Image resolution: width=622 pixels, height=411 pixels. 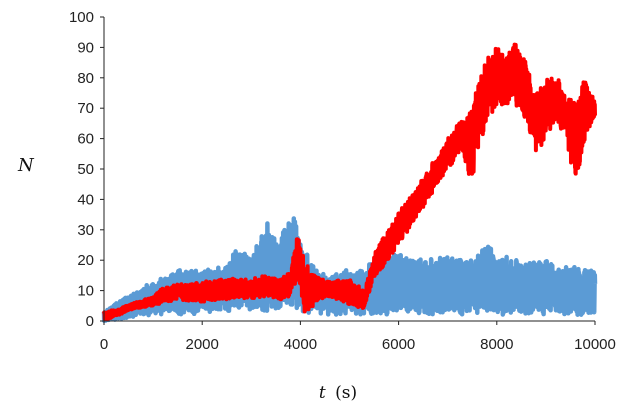 I want to click on y-tick-label: 60, so click(x=85, y=139).